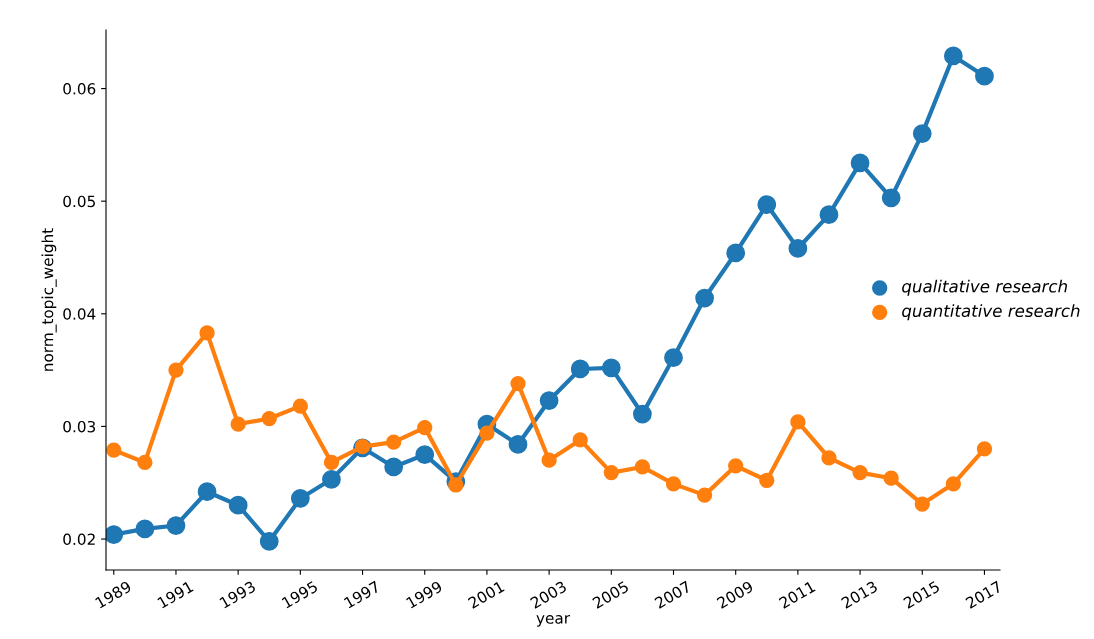 Image resolution: width=1094 pixels, height=639 pixels. What do you see at coordinates (79, 539) in the screenshot?
I see `y-tick-label: 0.02` at bounding box center [79, 539].